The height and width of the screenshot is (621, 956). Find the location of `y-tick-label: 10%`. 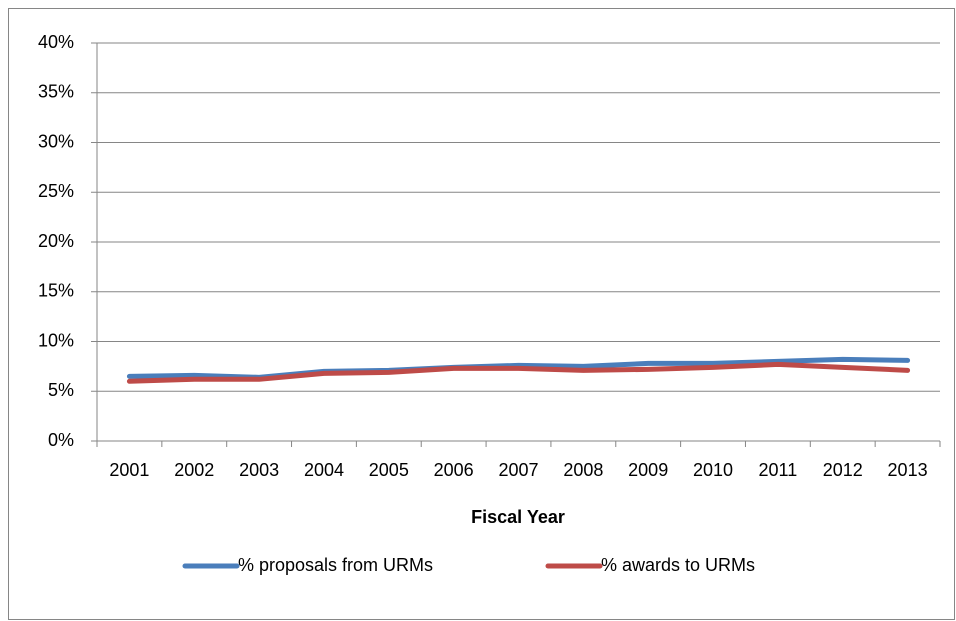

y-tick-label: 10% is located at coordinates (56, 340).